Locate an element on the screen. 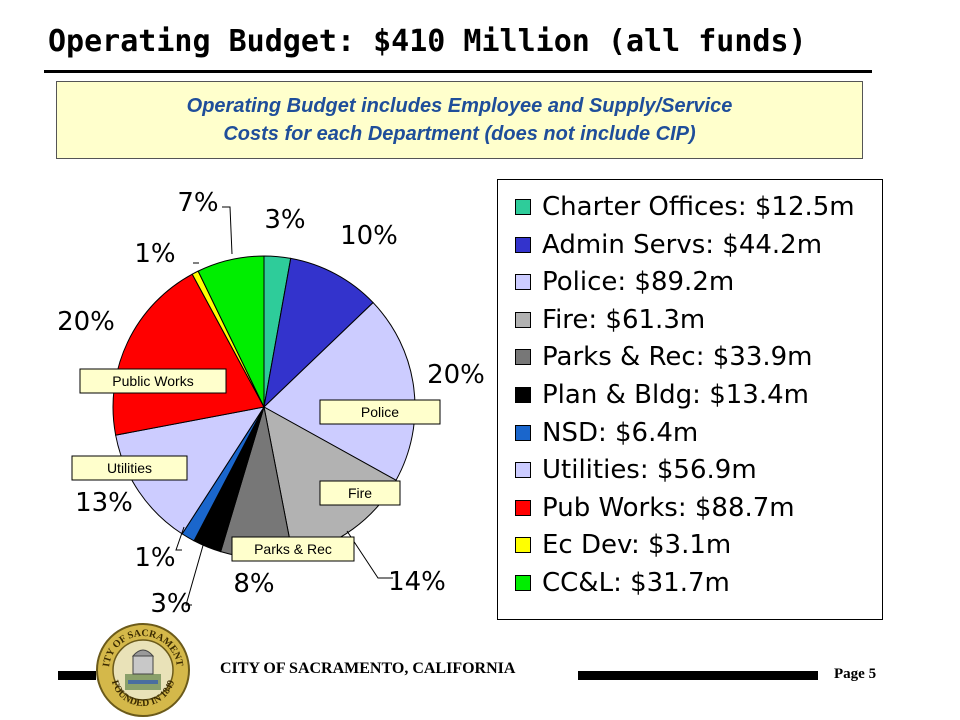 Image resolution: width=960 pixels, height=720 pixels. pct-label-plan-bldg: 3% is located at coordinates (170, 604).